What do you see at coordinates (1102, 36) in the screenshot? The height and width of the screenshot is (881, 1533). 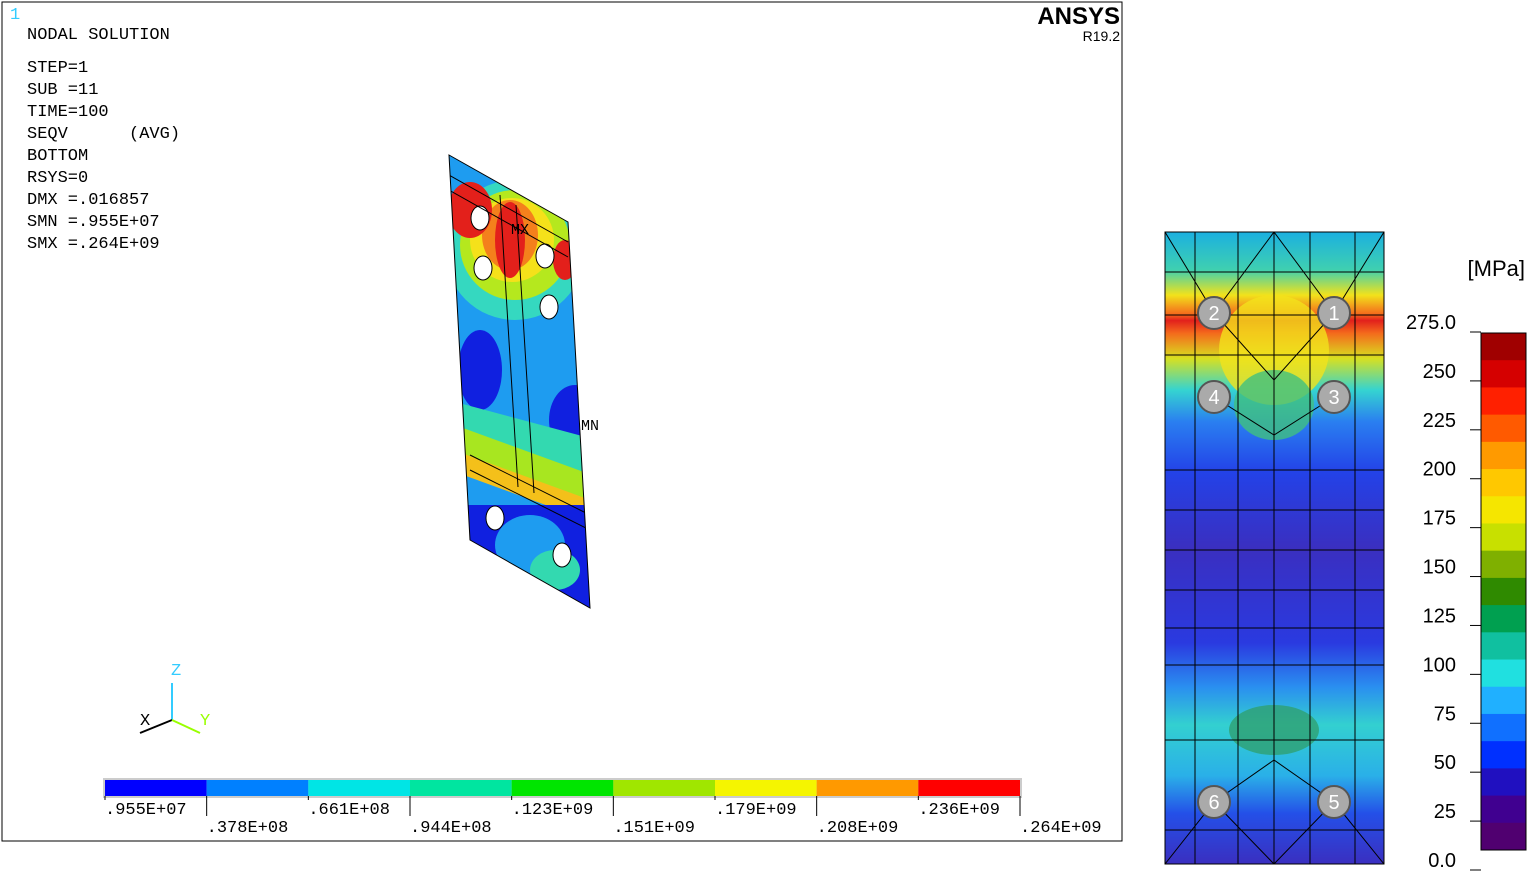 I see `version: R19.2` at bounding box center [1102, 36].